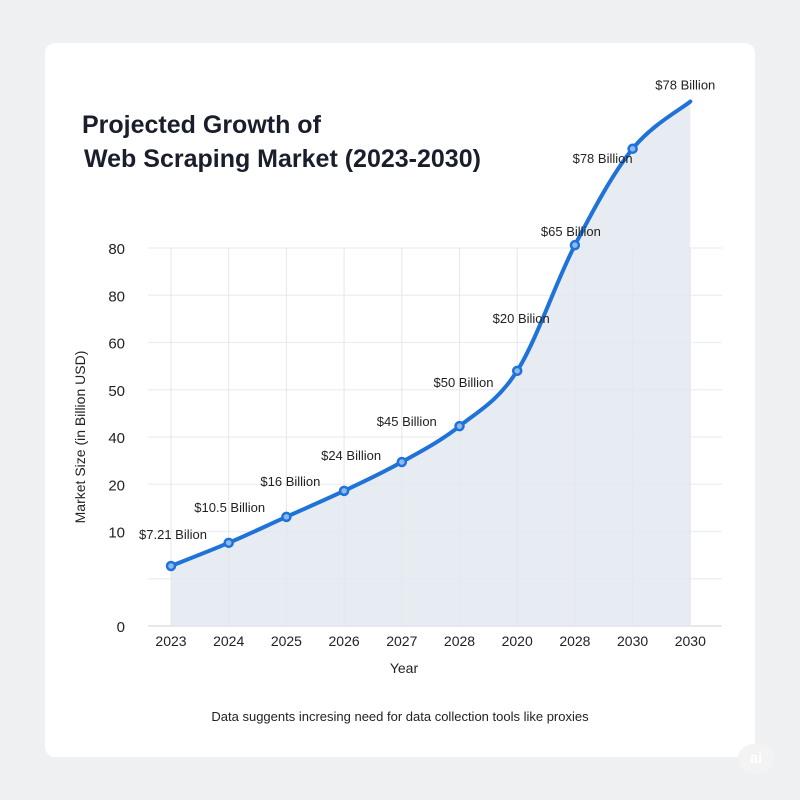  Describe the element at coordinates (351, 455) in the screenshot. I see `data-label: $24 Billion` at that location.